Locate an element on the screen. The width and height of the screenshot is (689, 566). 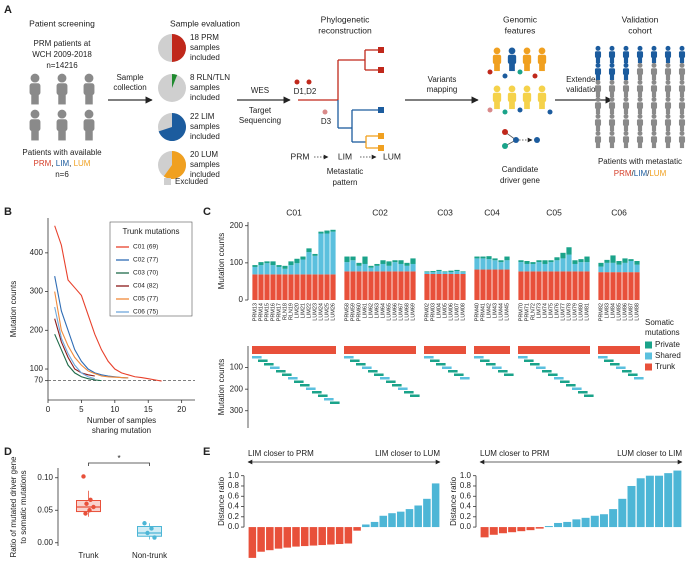
x-tick-label: PRM70 is located at coordinates (521, 312).